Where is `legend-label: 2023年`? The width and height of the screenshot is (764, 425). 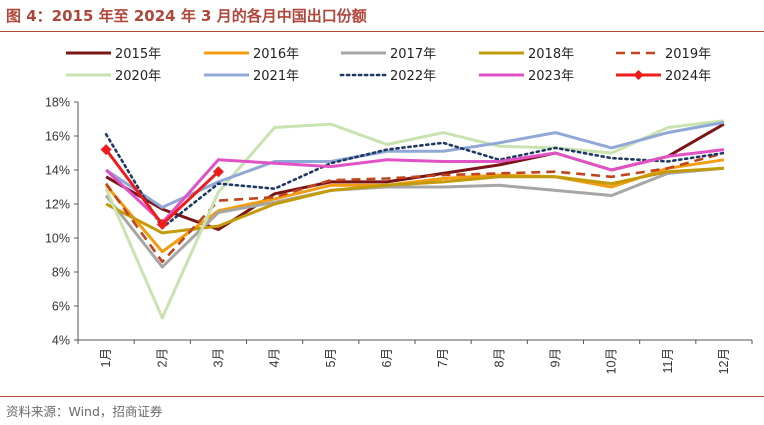 legend-label: 2023年 is located at coordinates (551, 76).